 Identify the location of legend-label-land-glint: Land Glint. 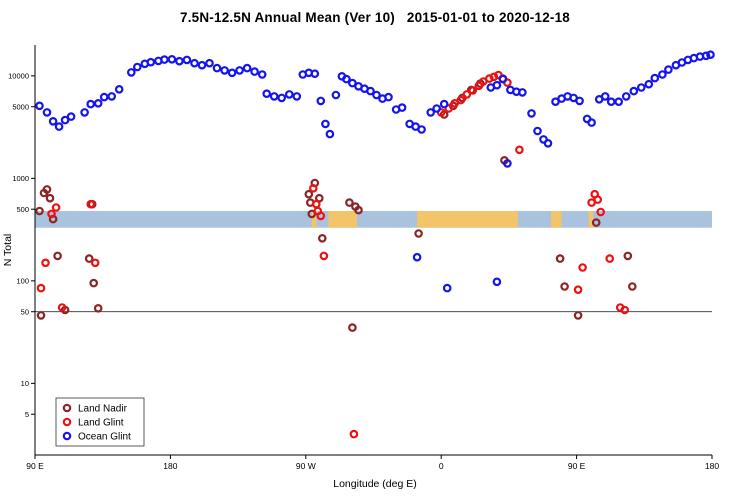
(101, 423).